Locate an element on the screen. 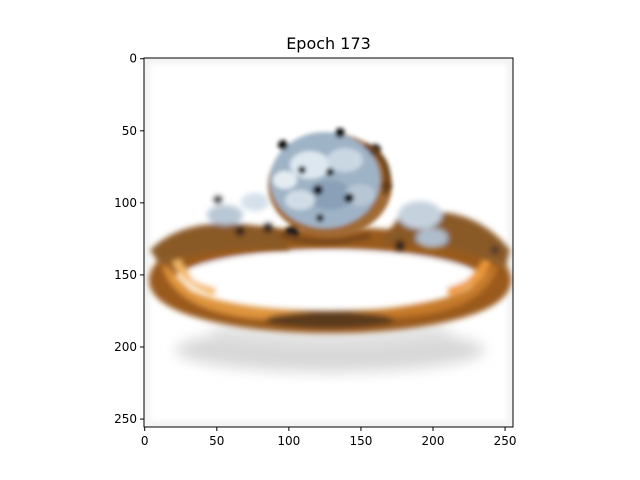 This screenshot has height=480, width=640. y-tick-label: 50 is located at coordinates (129, 131).